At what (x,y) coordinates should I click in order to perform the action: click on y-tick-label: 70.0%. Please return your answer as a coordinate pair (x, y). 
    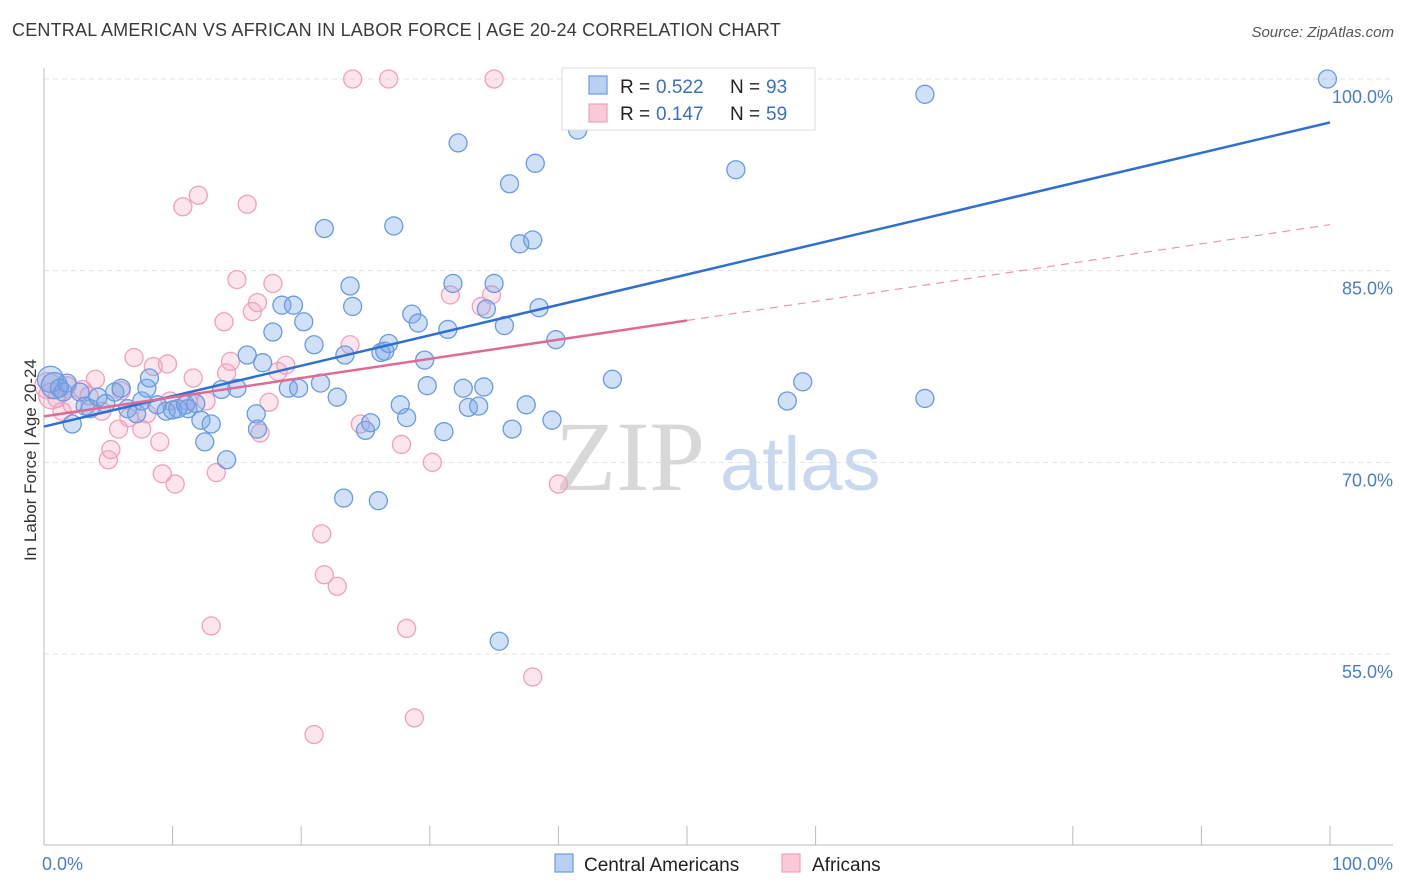
    Looking at the image, I should click on (1367, 480).